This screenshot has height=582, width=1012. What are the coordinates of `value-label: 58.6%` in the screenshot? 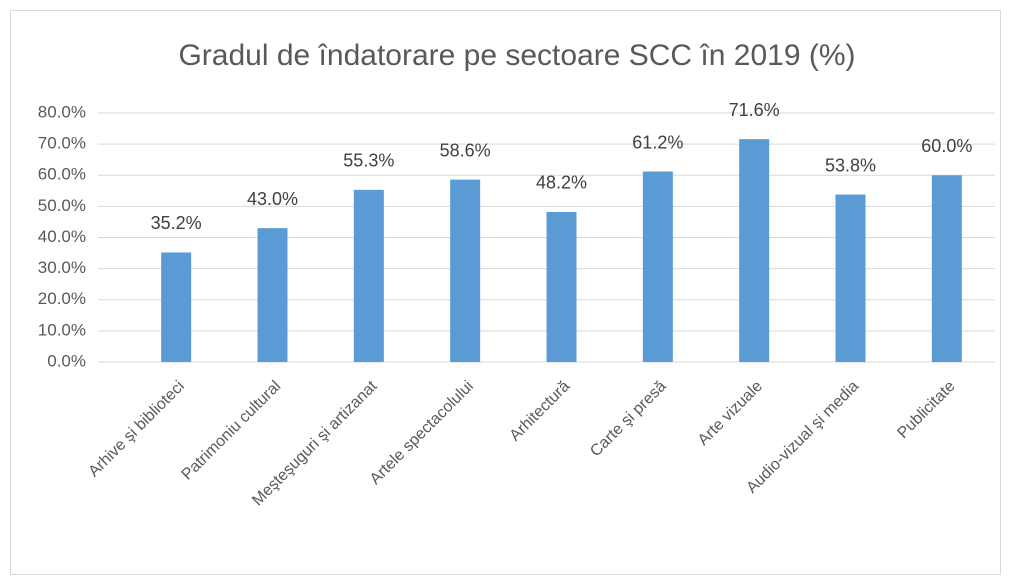 It's located at (465, 150).